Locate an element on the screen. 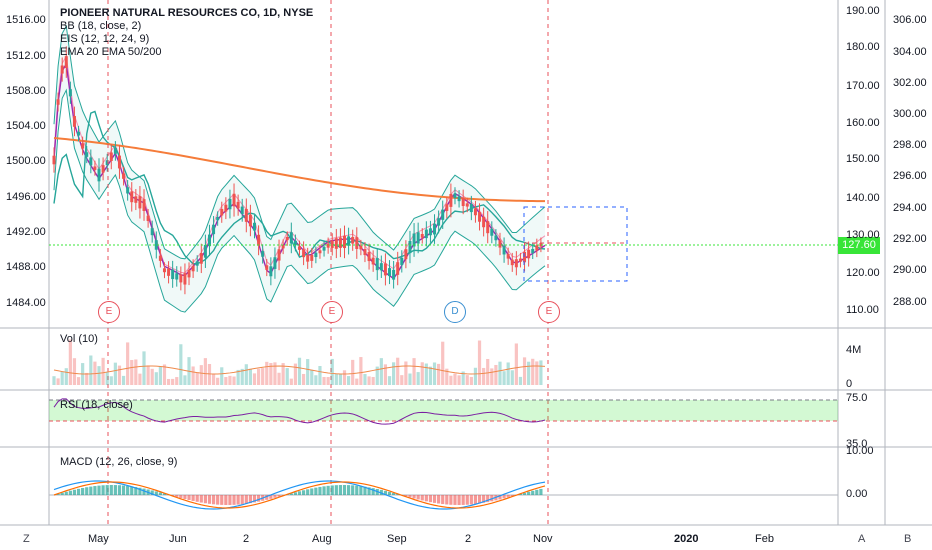 This screenshot has height=550, width=932. zoom-button: Z is located at coordinates (26, 539).